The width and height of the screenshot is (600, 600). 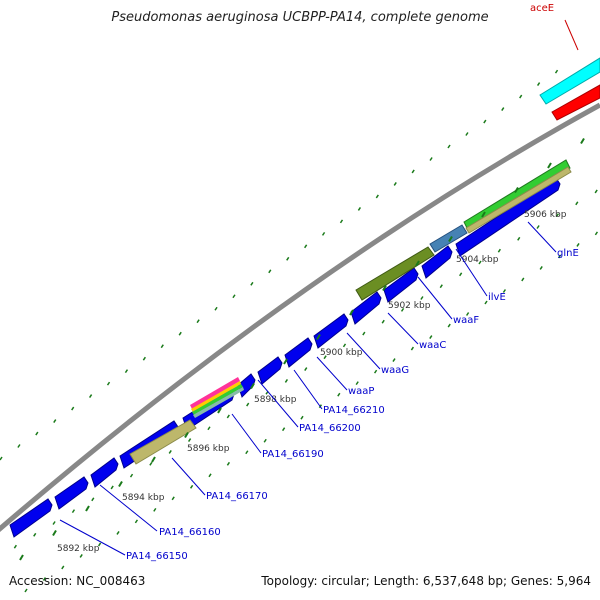 I want to click on leader-waaf, so click(x=435, y=298).